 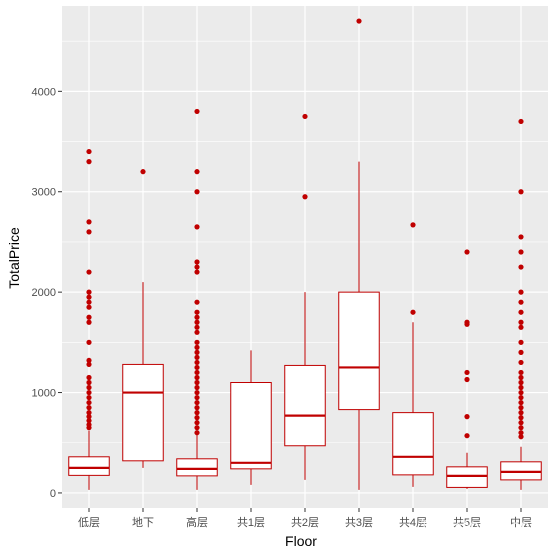 What do you see at coordinates (521, 522) in the screenshot?
I see `x-tick-label: 中层` at bounding box center [521, 522].